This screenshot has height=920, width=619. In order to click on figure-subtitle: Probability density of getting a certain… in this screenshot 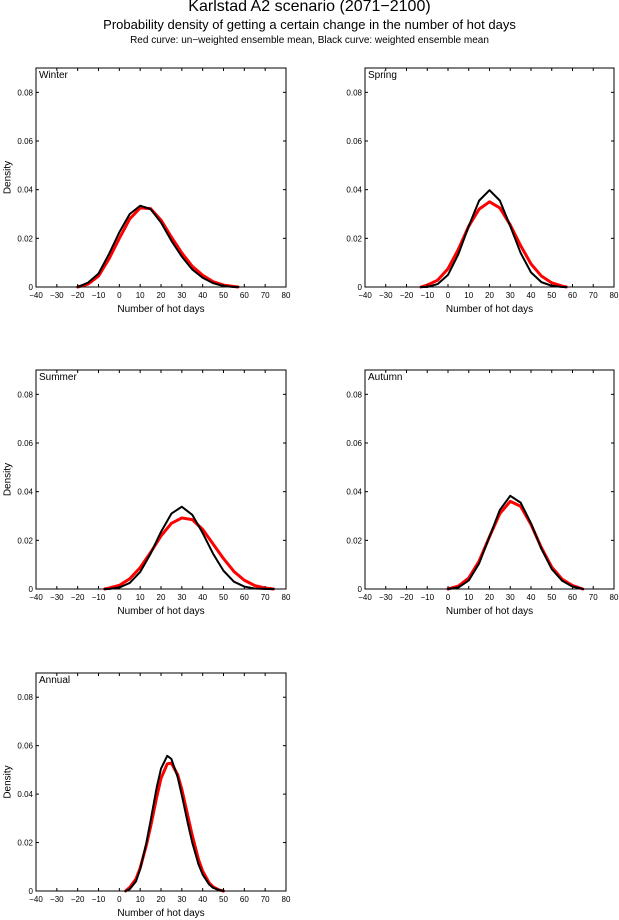, I will do `click(309, 24)`.